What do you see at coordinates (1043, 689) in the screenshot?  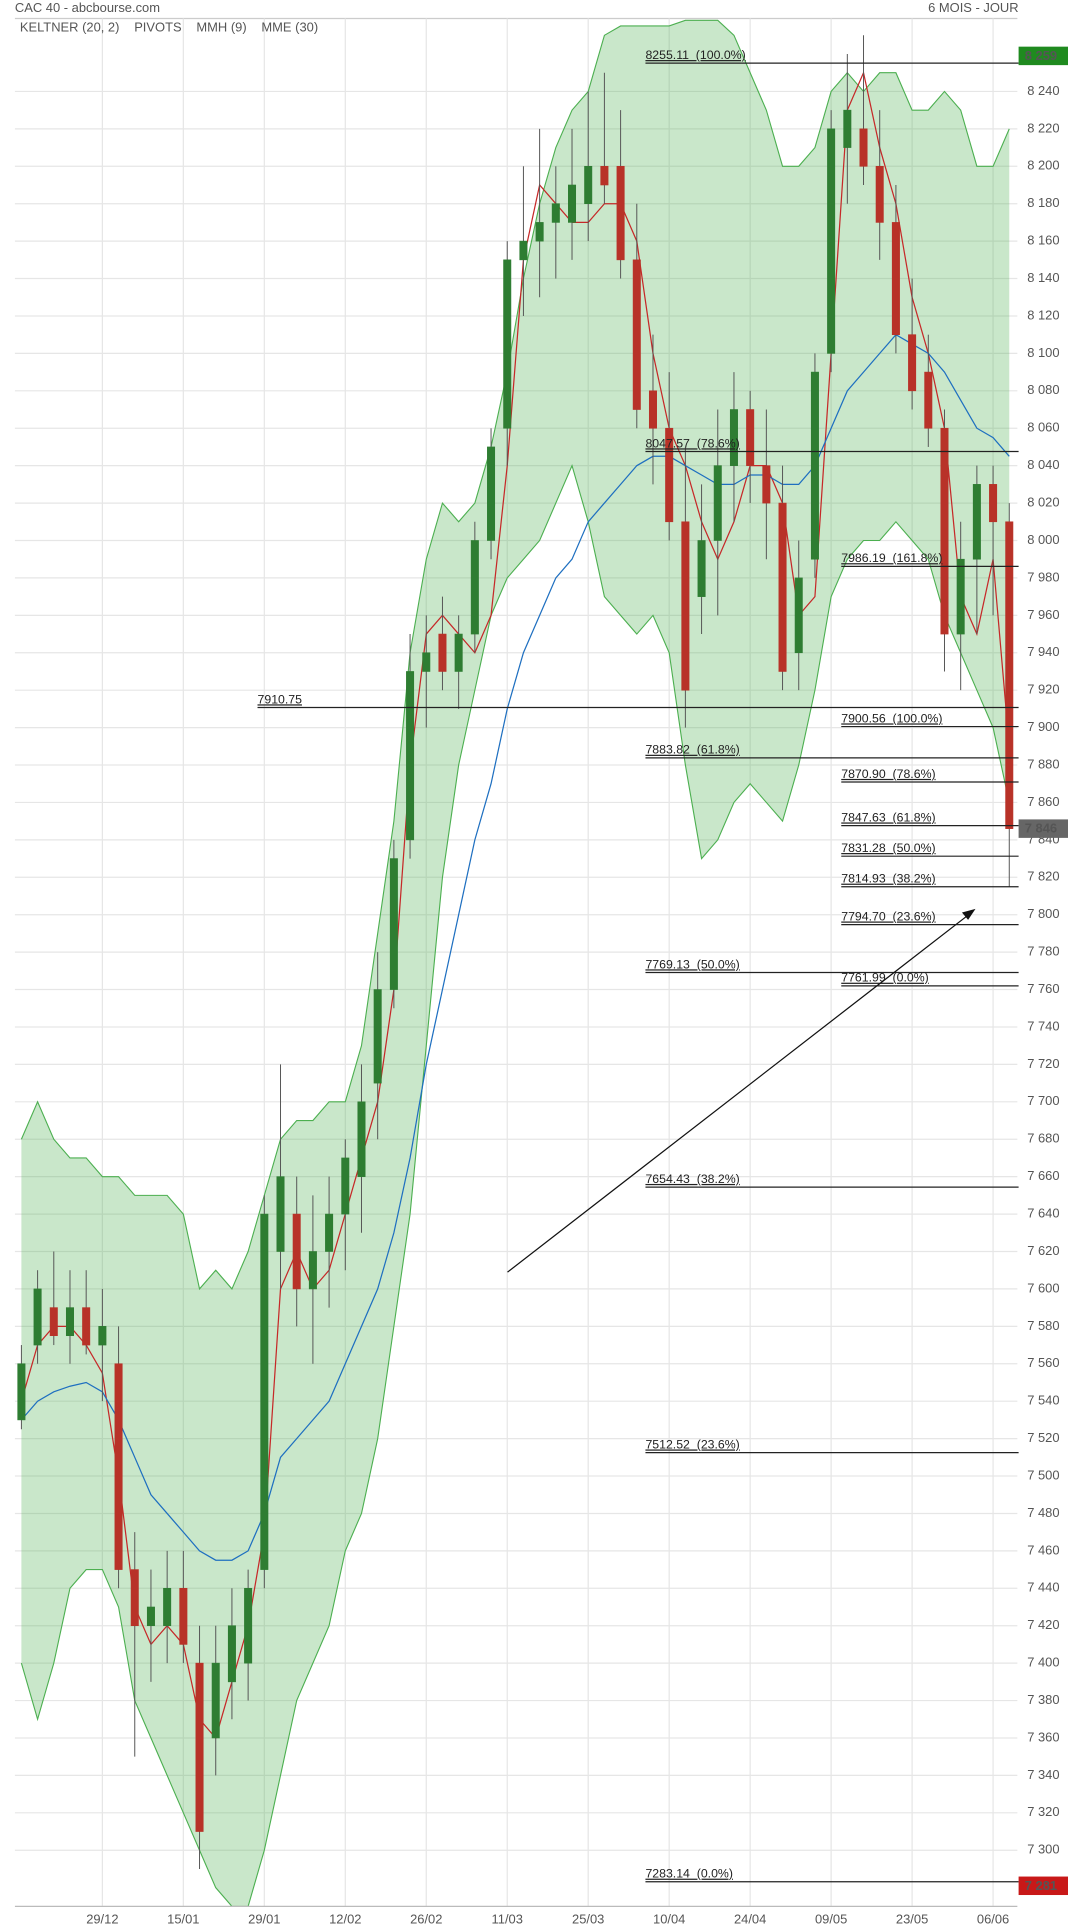 I see `y-tick-label: 7 920` at bounding box center [1043, 689].